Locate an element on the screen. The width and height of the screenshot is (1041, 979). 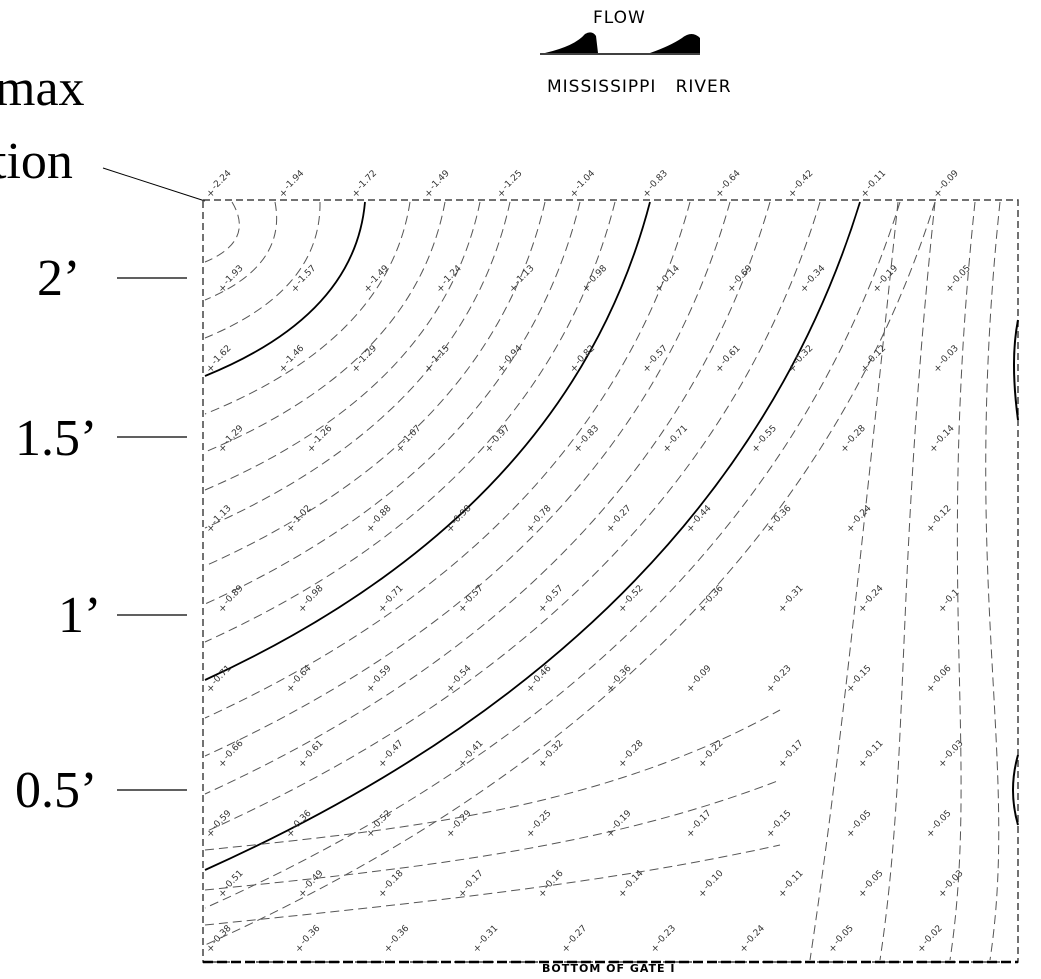
flow-label: FLOW is located at coordinates (619, 18).